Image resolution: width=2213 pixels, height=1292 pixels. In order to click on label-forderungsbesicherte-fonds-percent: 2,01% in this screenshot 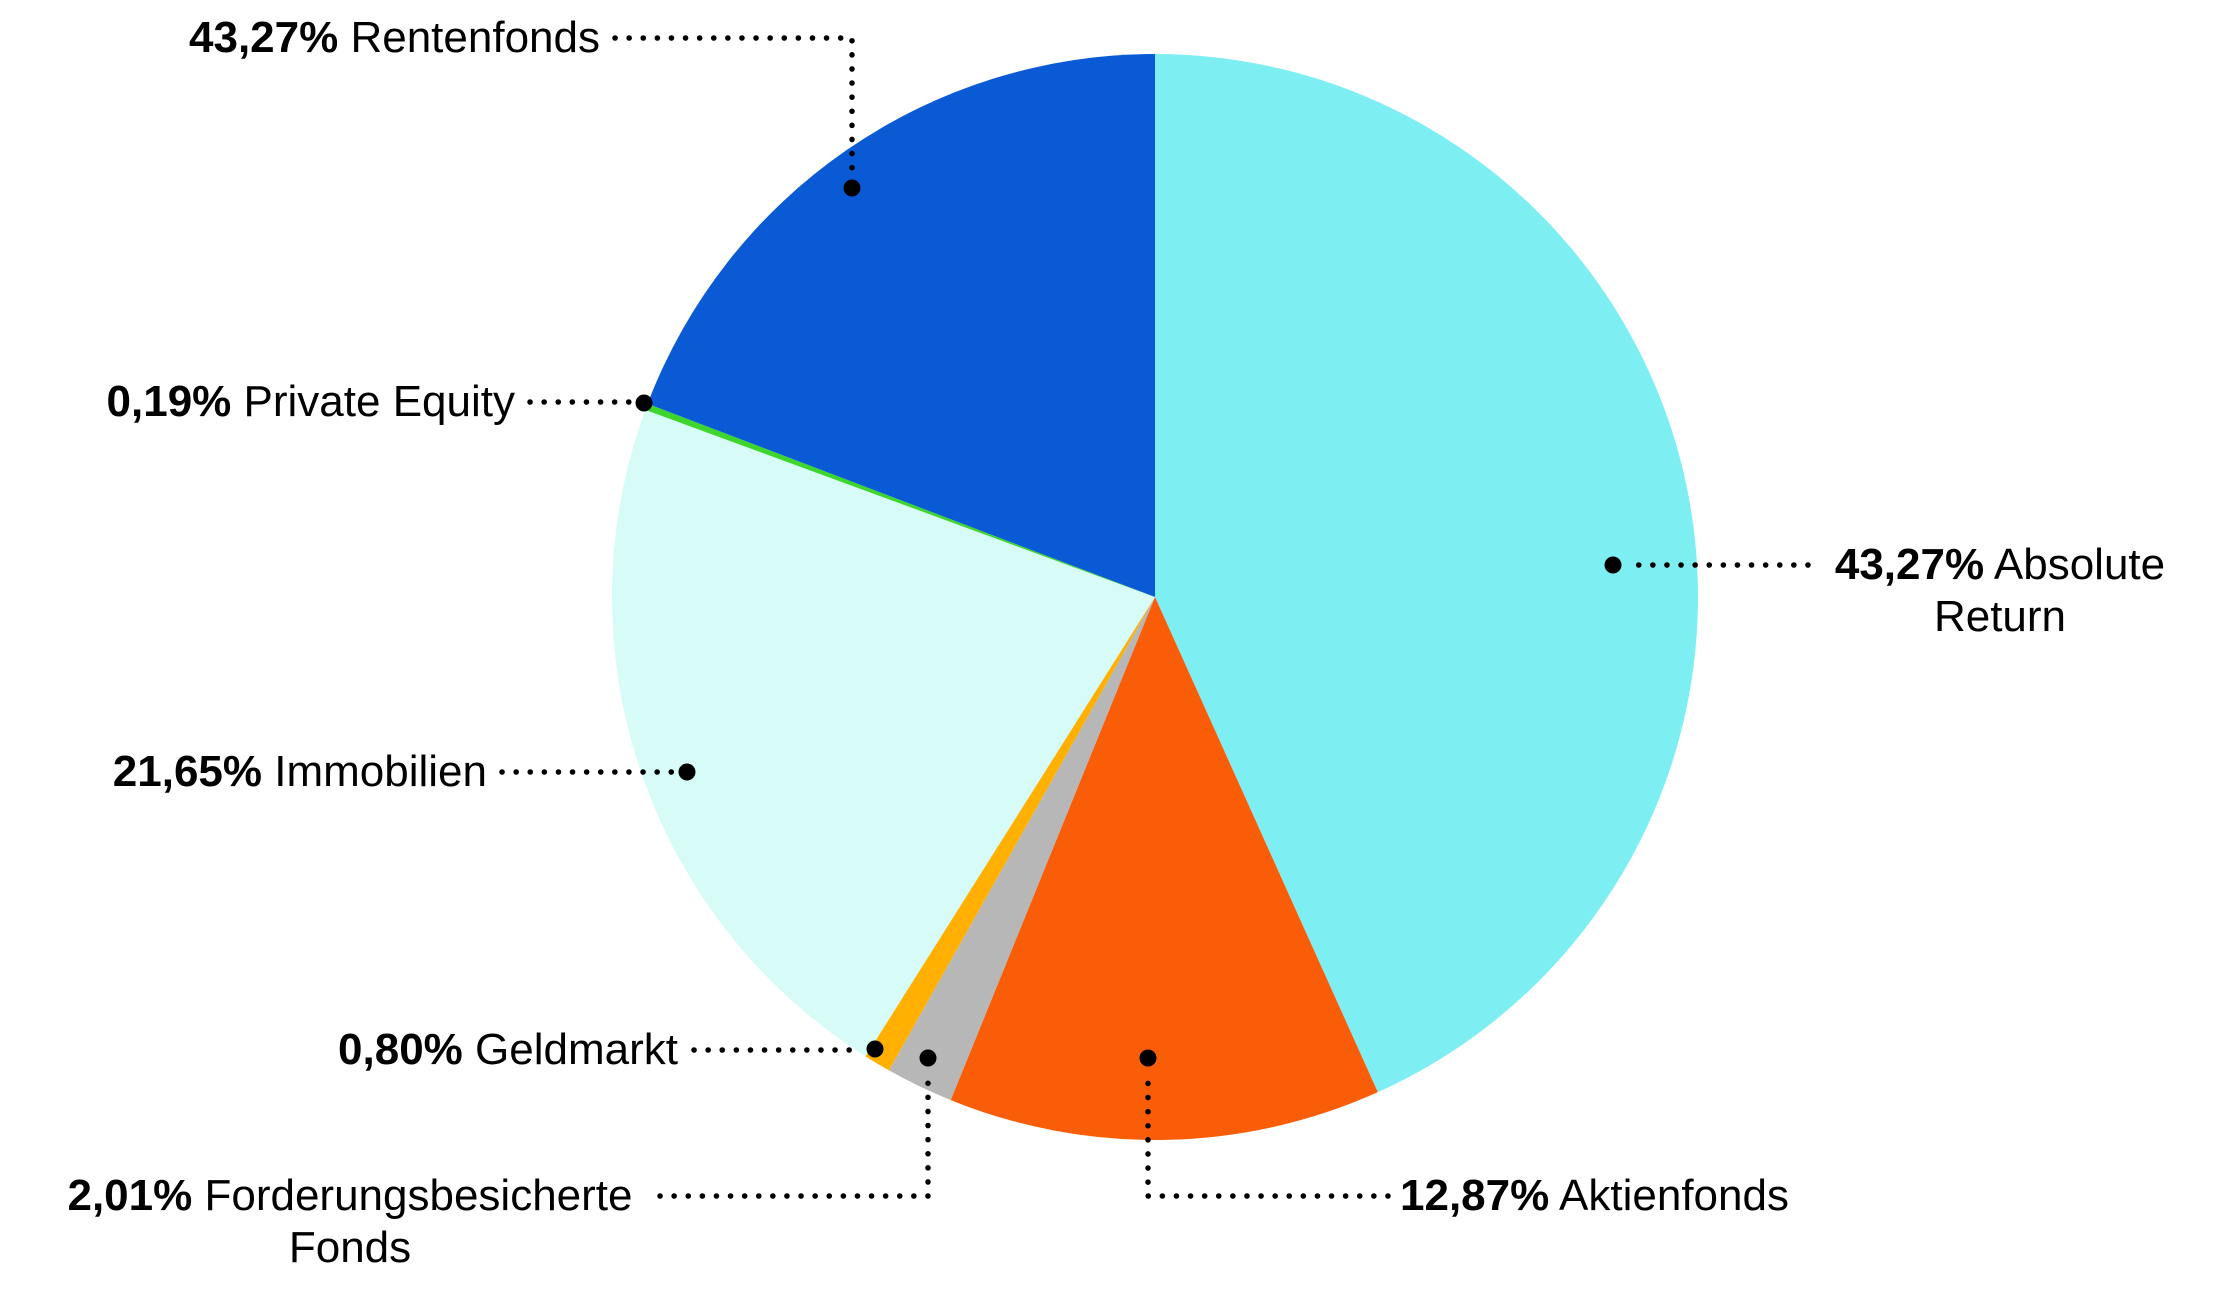, I will do `click(130, 1195)`.